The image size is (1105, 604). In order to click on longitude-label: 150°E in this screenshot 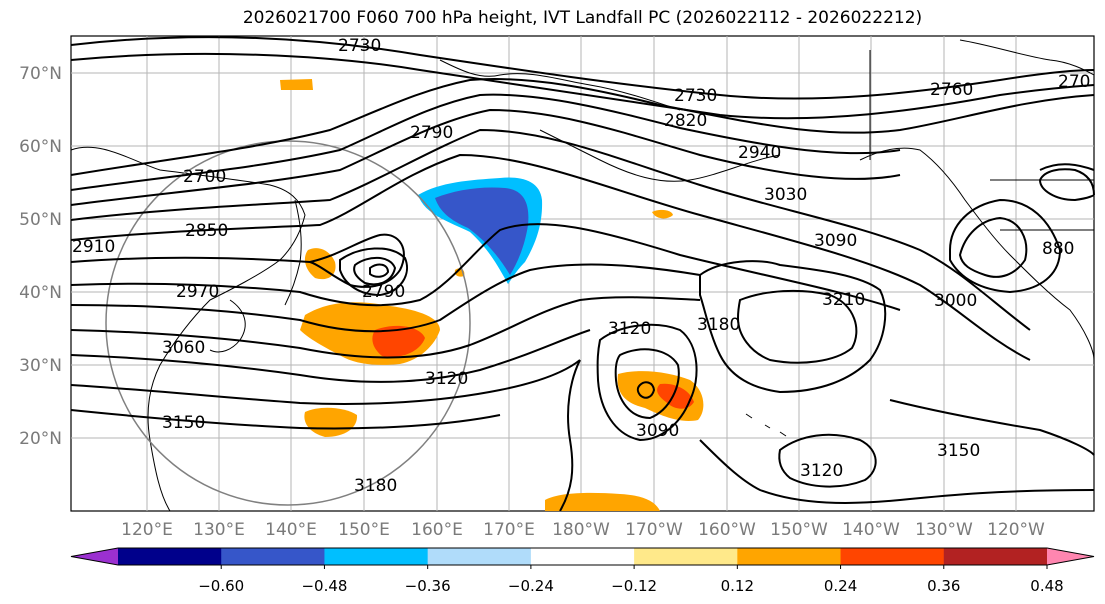, I will do `click(364, 530)`.